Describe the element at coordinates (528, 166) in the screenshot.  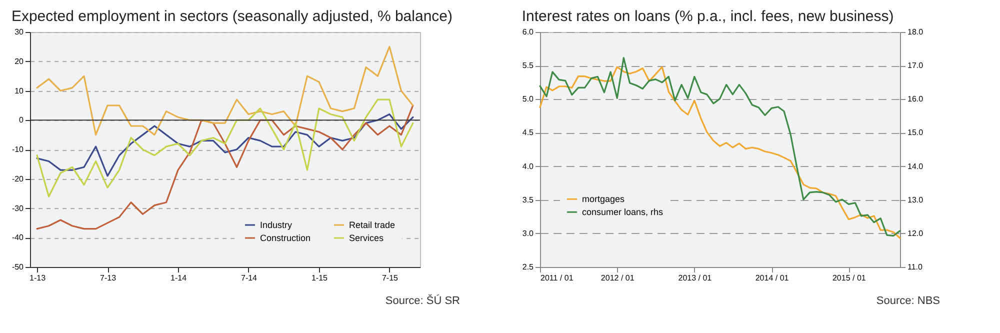
I see `y-tick-label: 4.0` at that location.